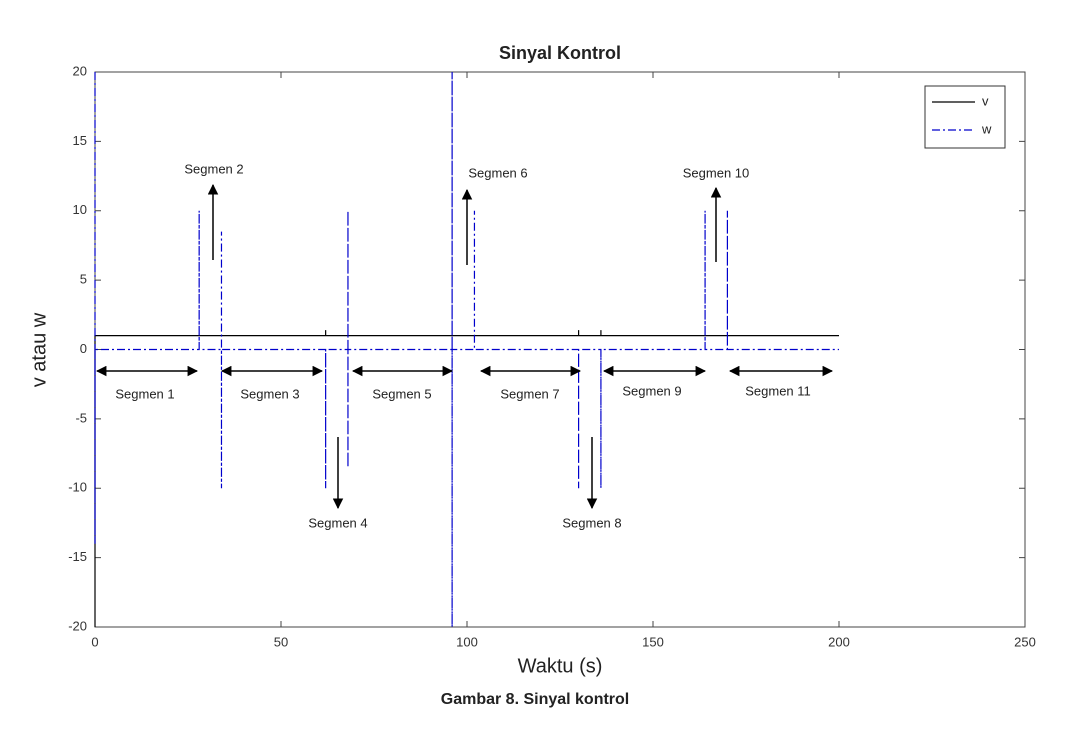  Describe the element at coordinates (560, 666) in the screenshot. I see `x-axis-label: Waktu (s)` at that location.